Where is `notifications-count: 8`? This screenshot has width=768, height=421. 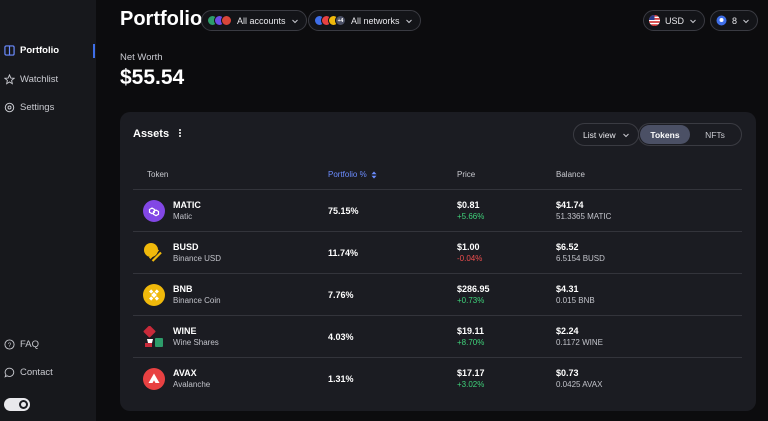 notifications-count: 8 is located at coordinates (735, 20).